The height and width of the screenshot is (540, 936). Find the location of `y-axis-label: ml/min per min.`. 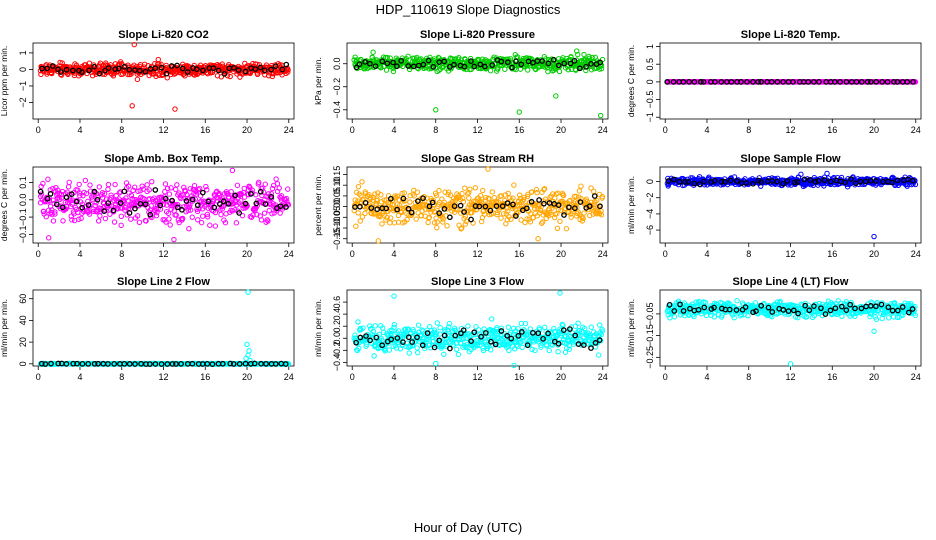

y-axis-label: ml/min per min. is located at coordinates (631, 205).